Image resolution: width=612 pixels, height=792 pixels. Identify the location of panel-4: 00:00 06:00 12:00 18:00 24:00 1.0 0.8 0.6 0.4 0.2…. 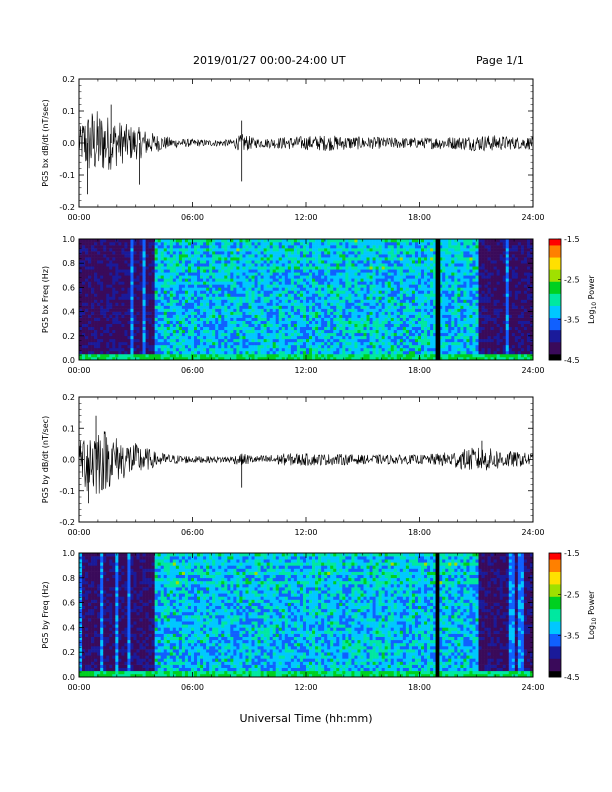
(293, 620).